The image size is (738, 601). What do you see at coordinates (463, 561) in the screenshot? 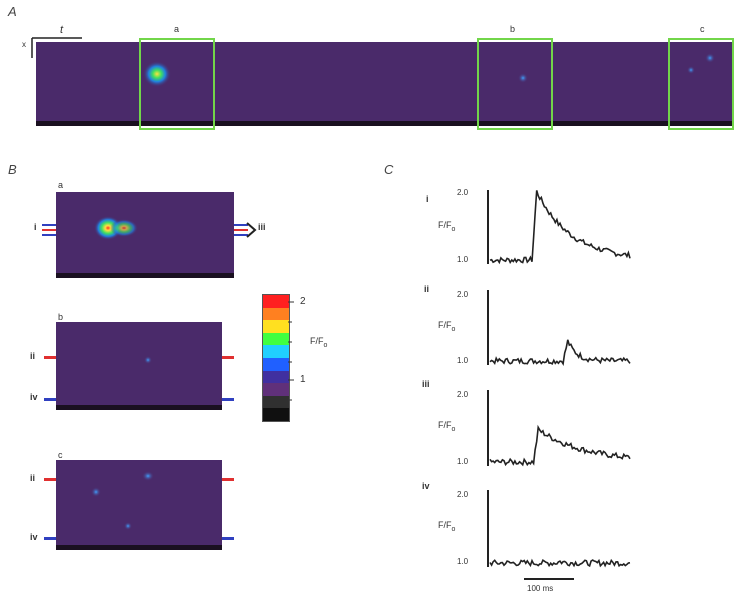
I see `trace-iv-ybottom: 1.0` at bounding box center [463, 561].